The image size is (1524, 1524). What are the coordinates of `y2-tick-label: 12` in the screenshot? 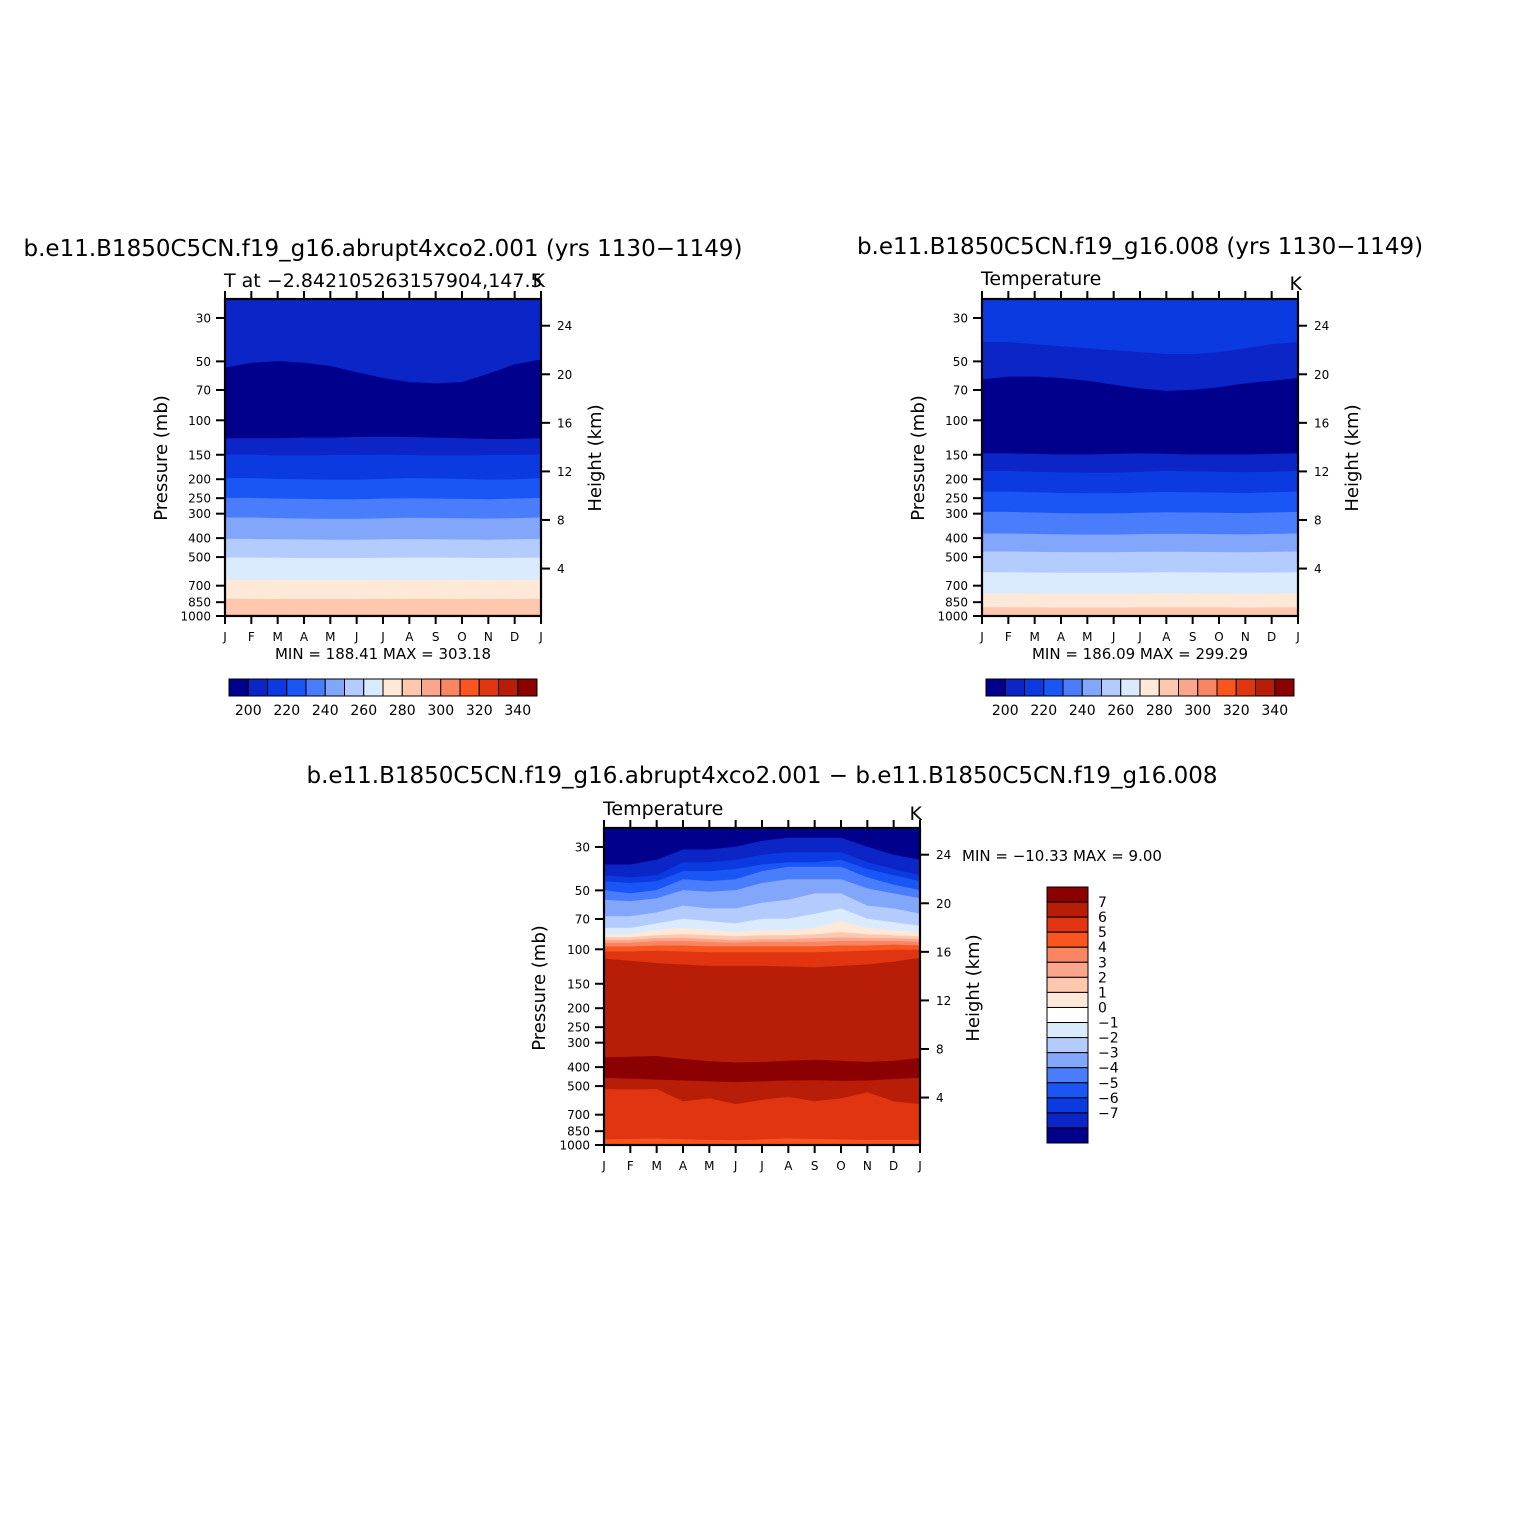 It's located at (943, 1001).